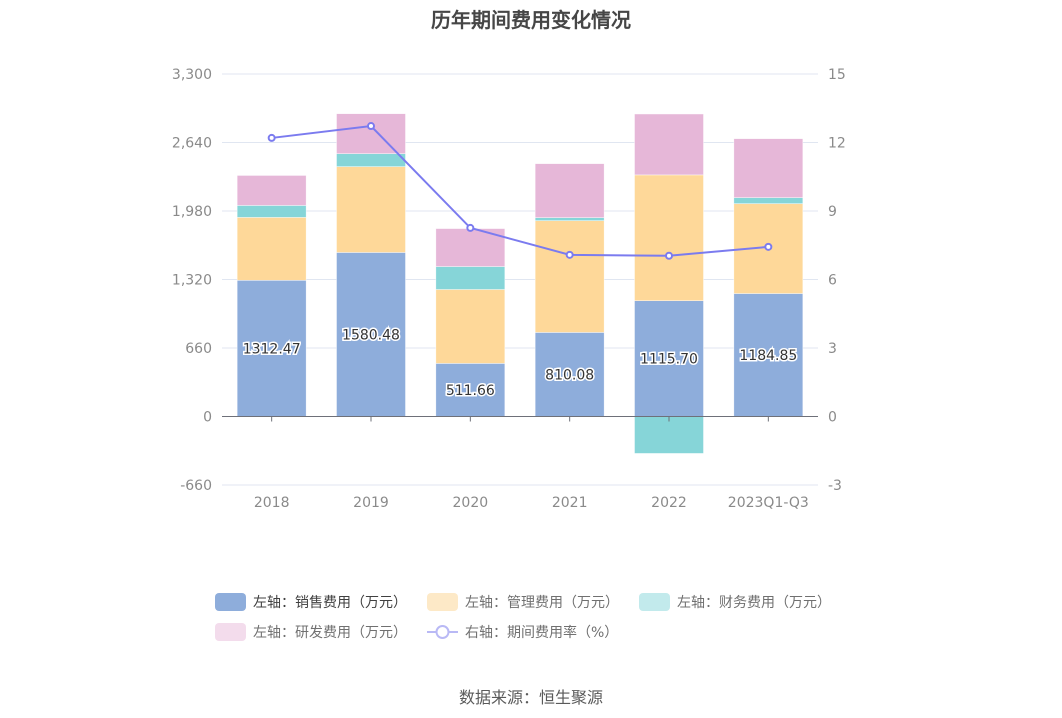 The image size is (1062, 718). I want to click on bar-value-label: 1184.85, so click(768, 356).